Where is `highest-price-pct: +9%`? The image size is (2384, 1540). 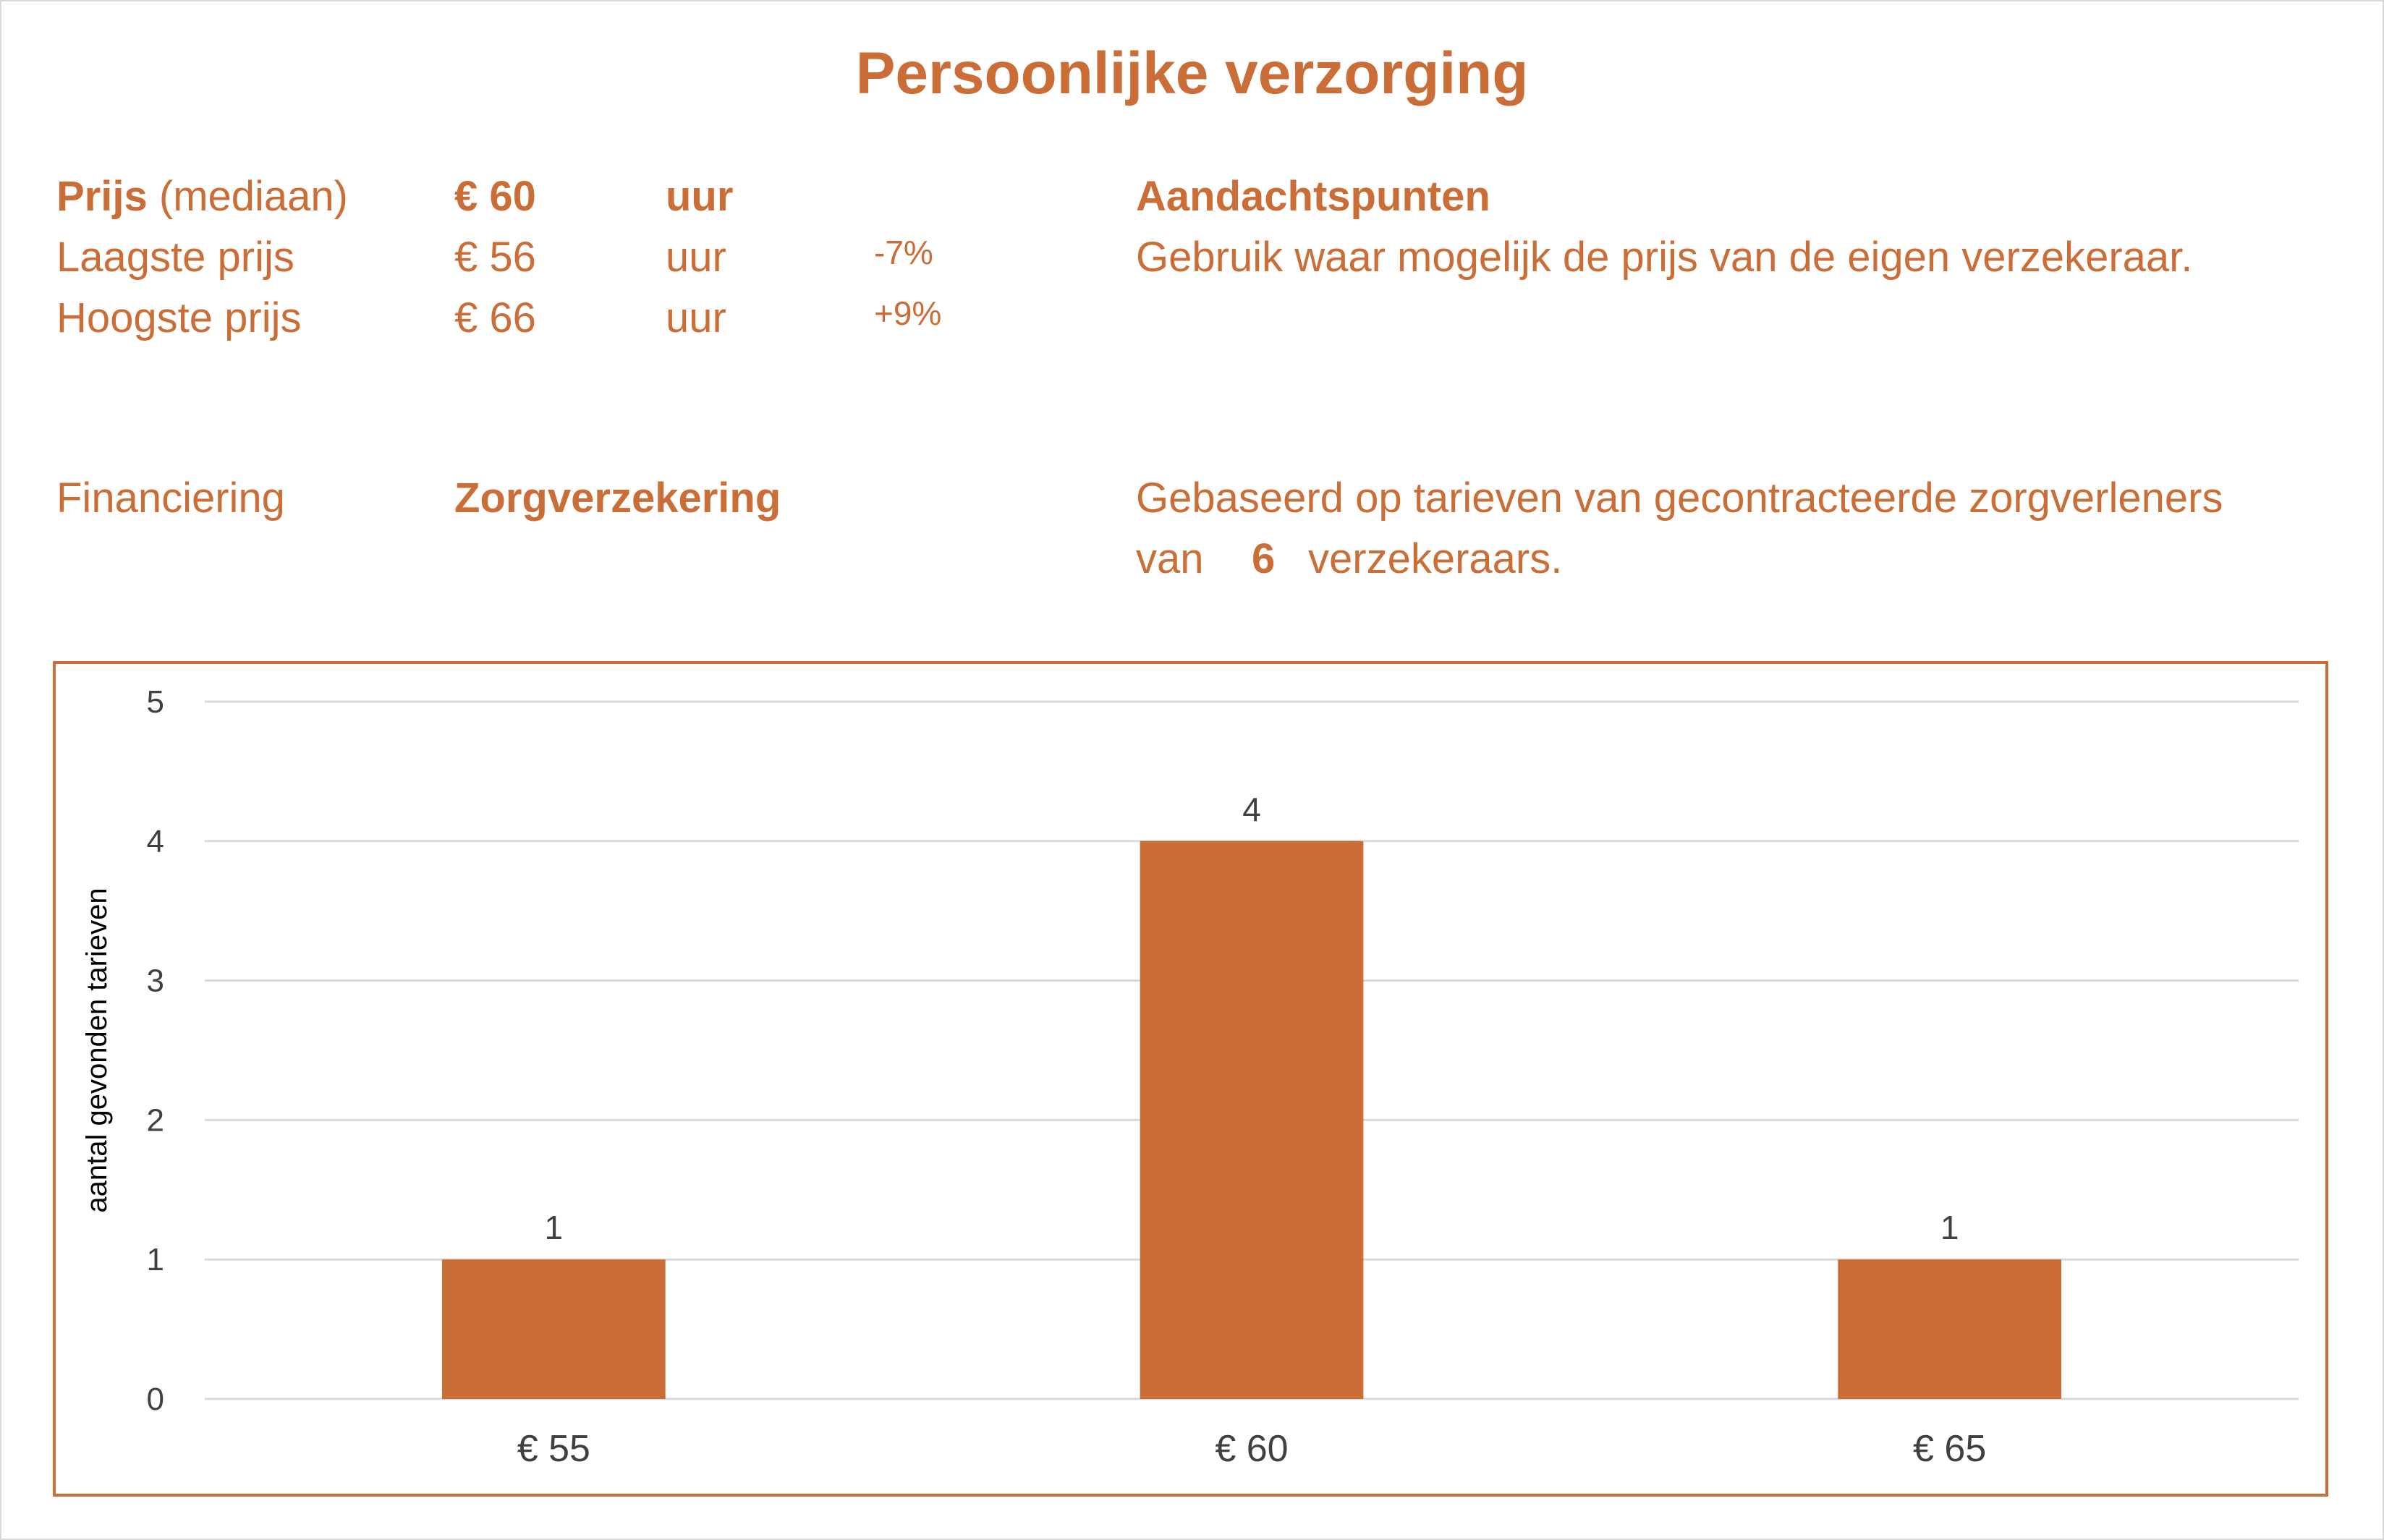
highest-price-pct: +9% is located at coordinates (908, 313).